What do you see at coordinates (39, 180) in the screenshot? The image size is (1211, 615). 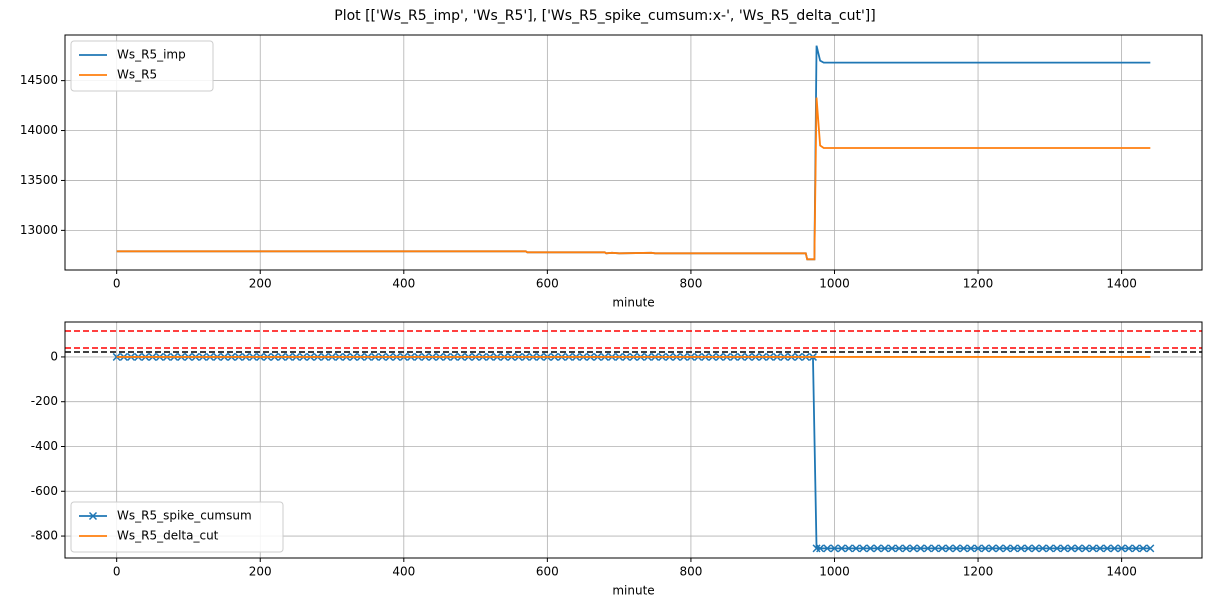 I see `y-tick-label: 13500` at bounding box center [39, 180].